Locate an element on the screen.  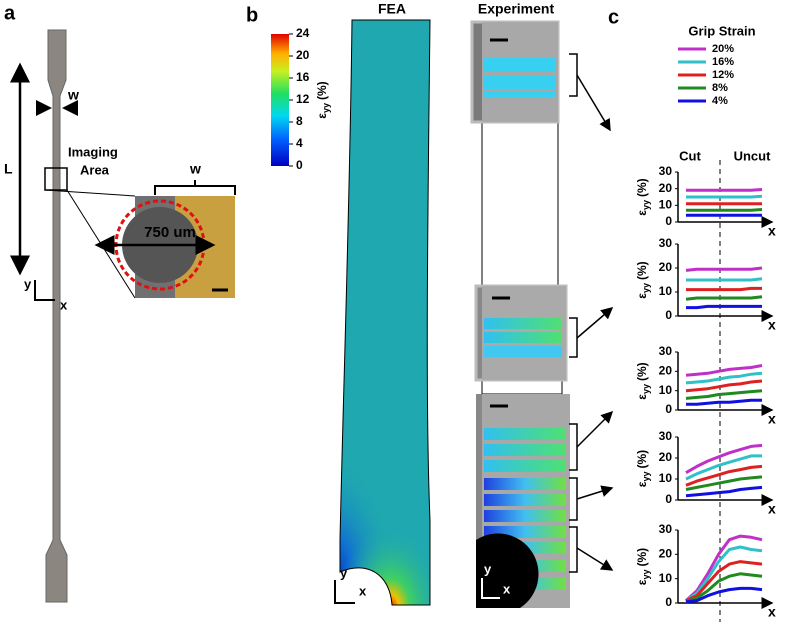
imaging-box is located at coordinates (56, 179).